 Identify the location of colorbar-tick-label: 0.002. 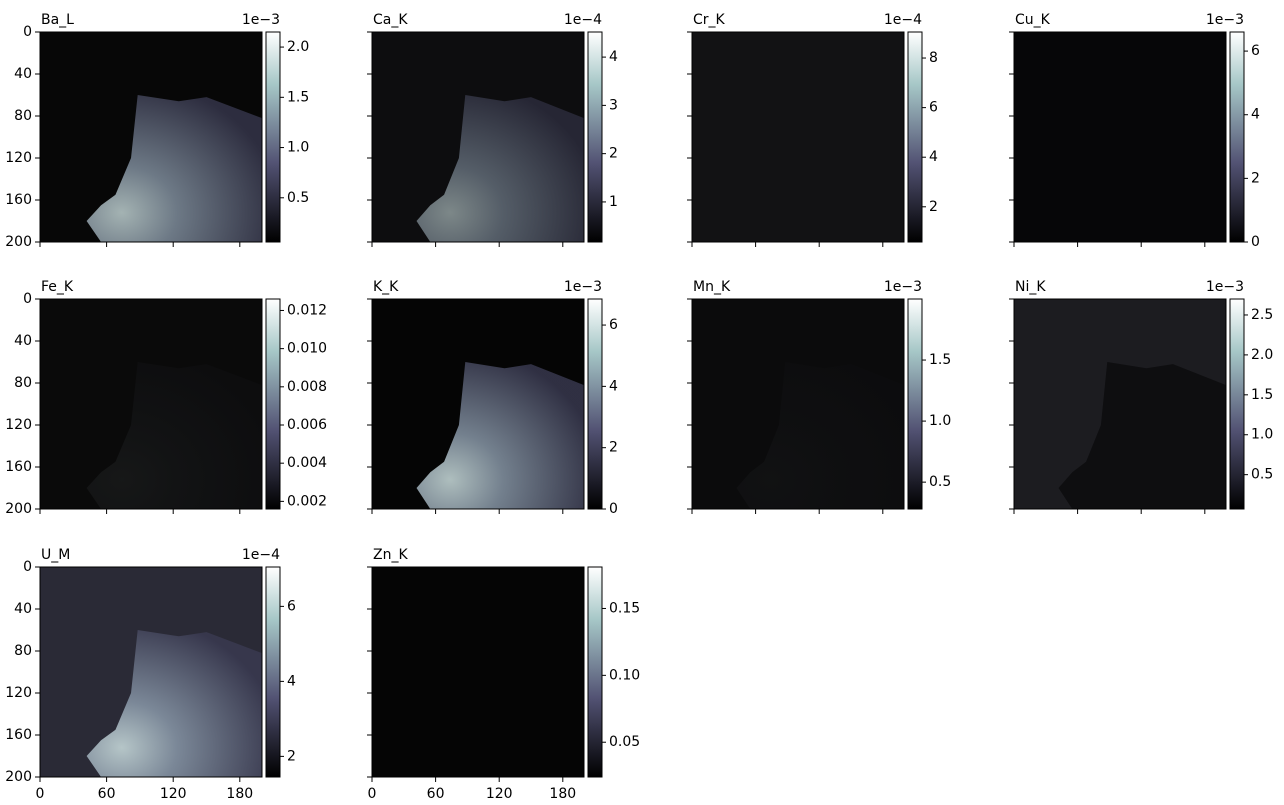
(307, 501).